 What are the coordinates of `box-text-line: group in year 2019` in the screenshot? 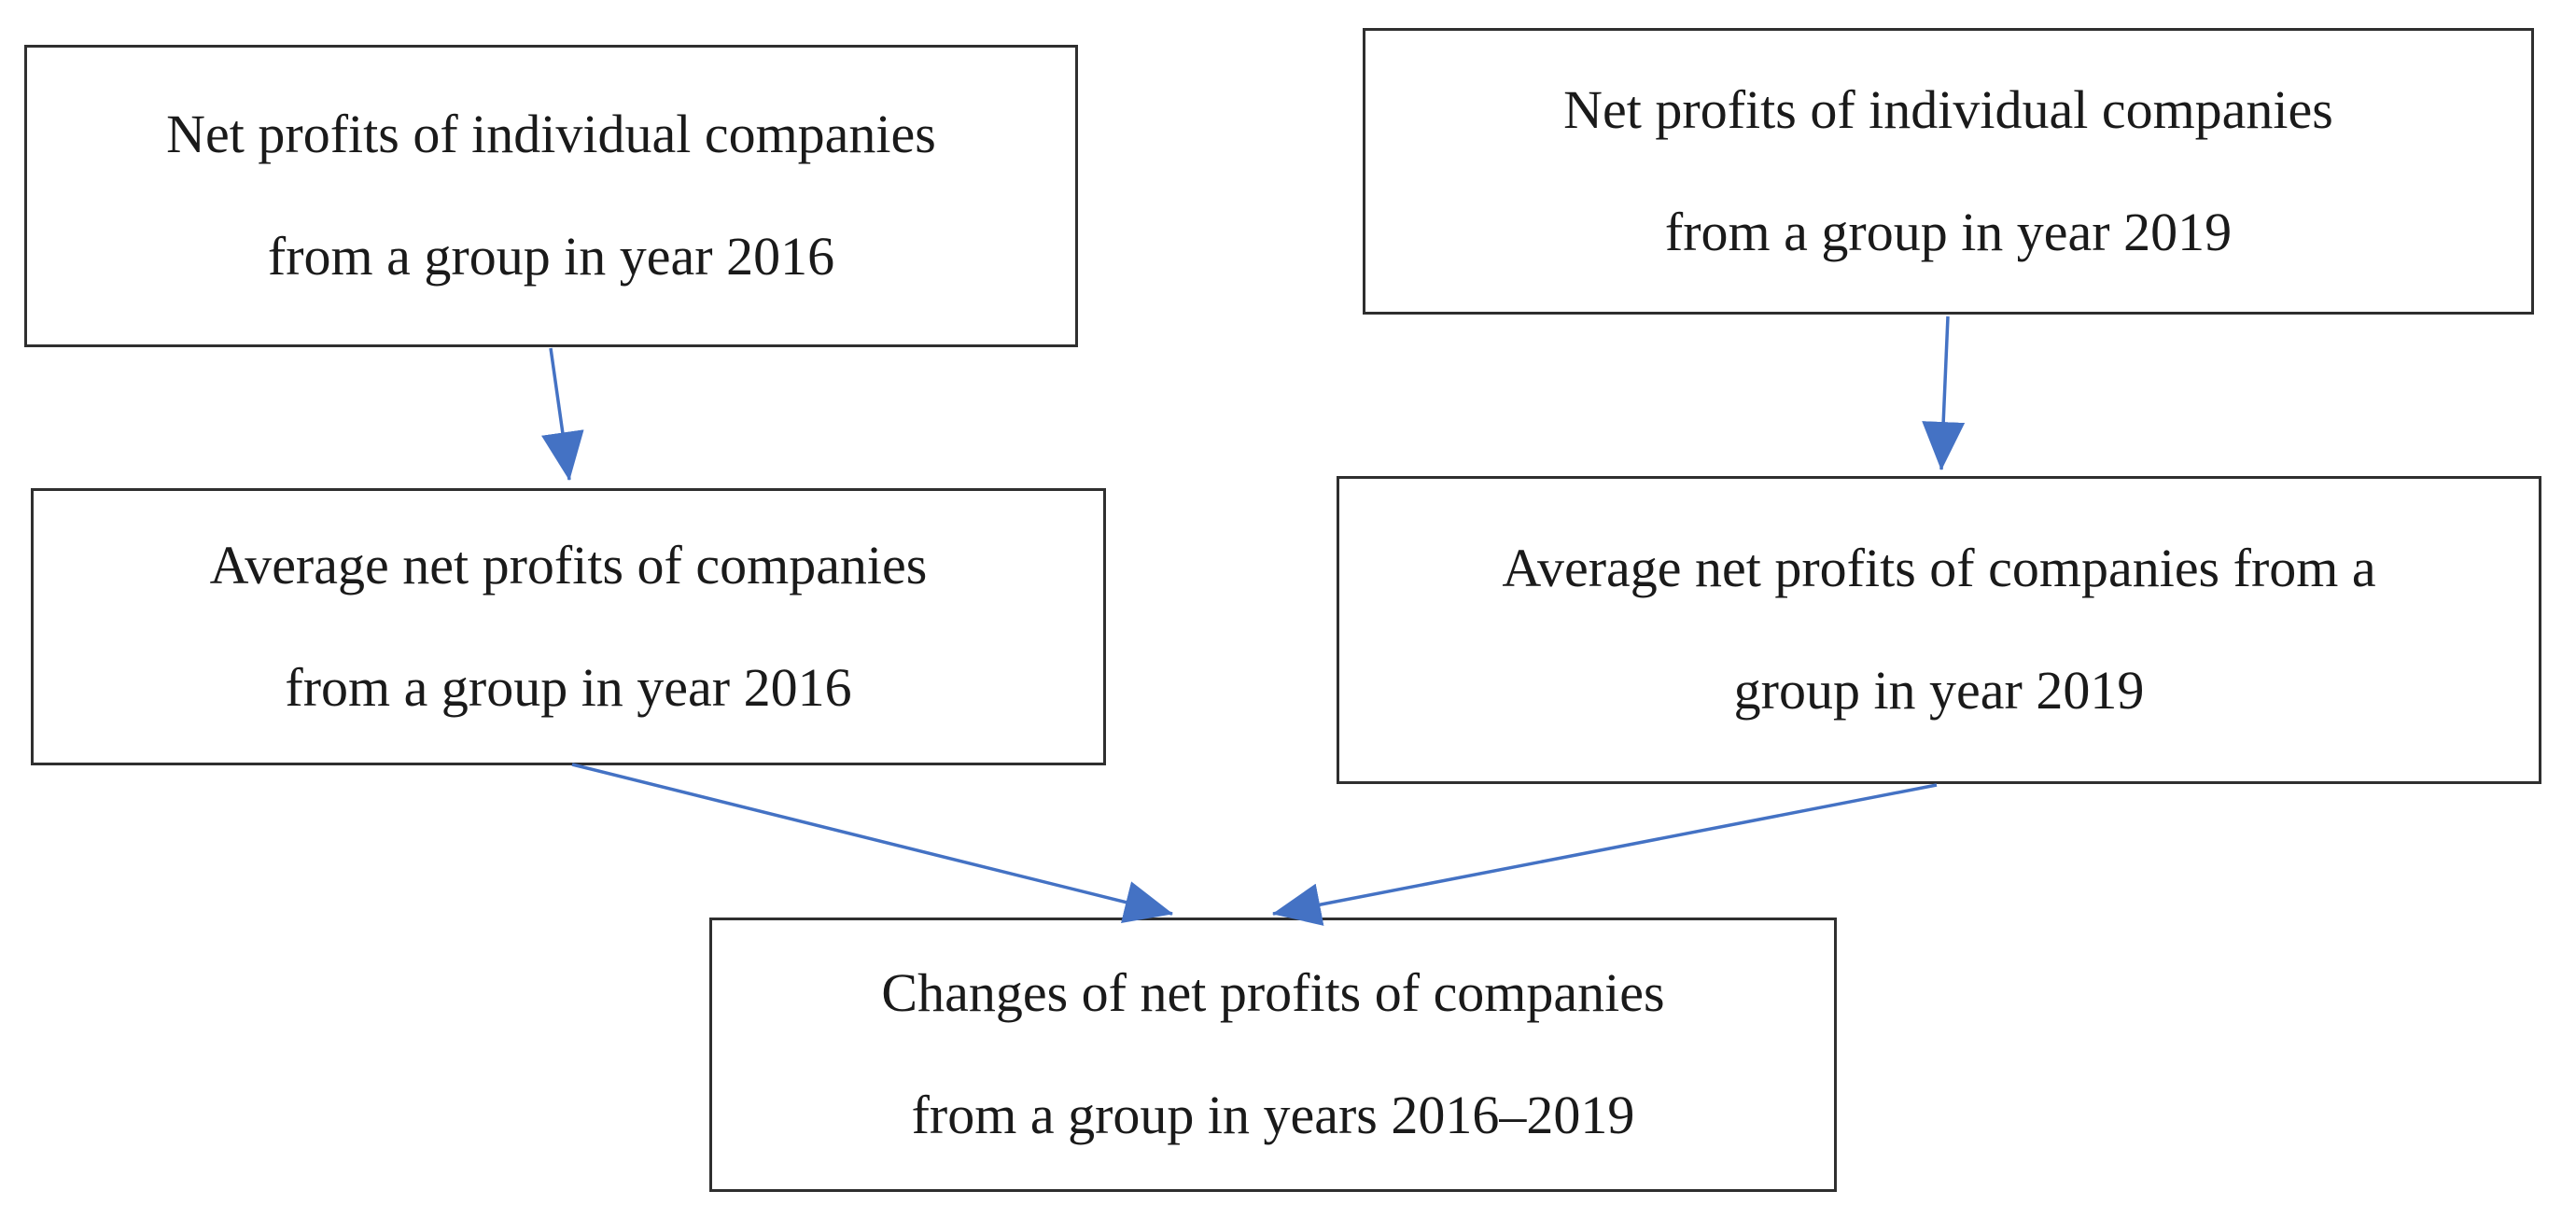 It's located at (1939, 690).